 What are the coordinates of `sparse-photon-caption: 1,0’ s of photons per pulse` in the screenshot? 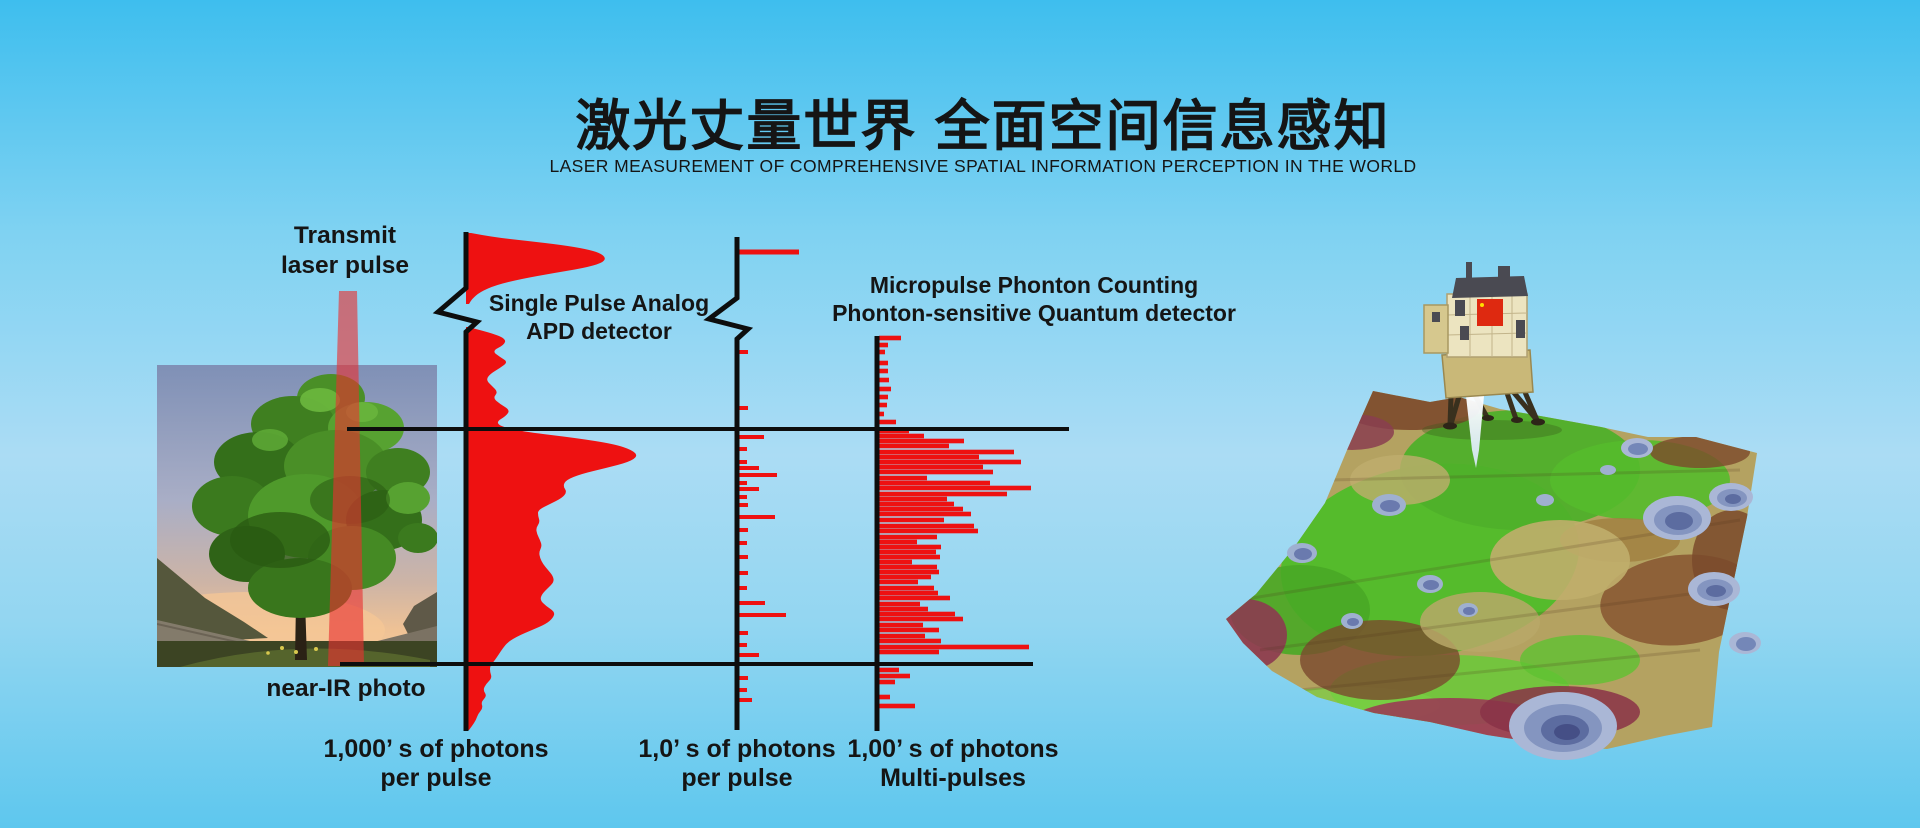 It's located at (737, 763).